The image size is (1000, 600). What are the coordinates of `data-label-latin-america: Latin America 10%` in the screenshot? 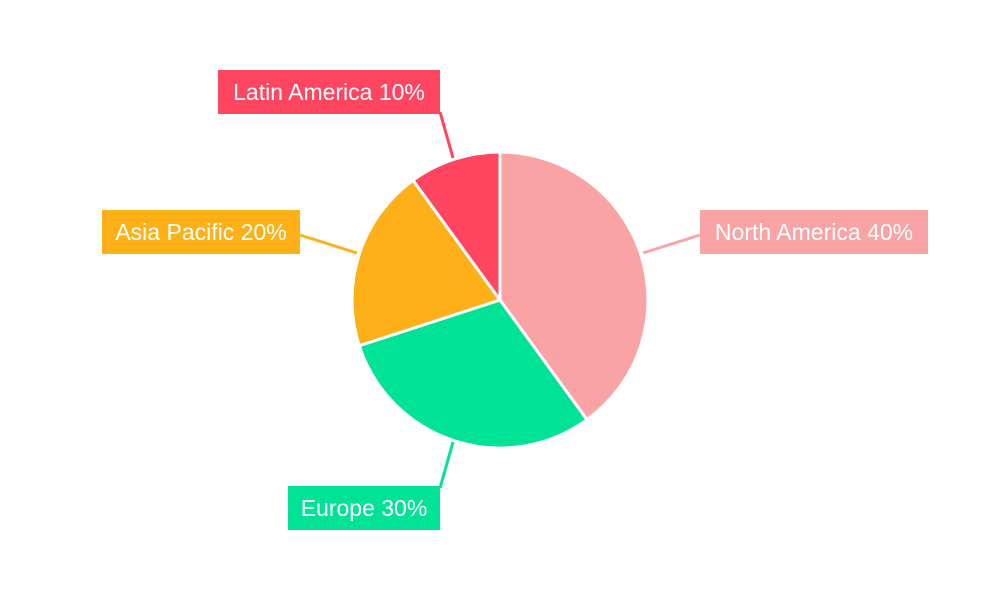 It's located at (329, 92).